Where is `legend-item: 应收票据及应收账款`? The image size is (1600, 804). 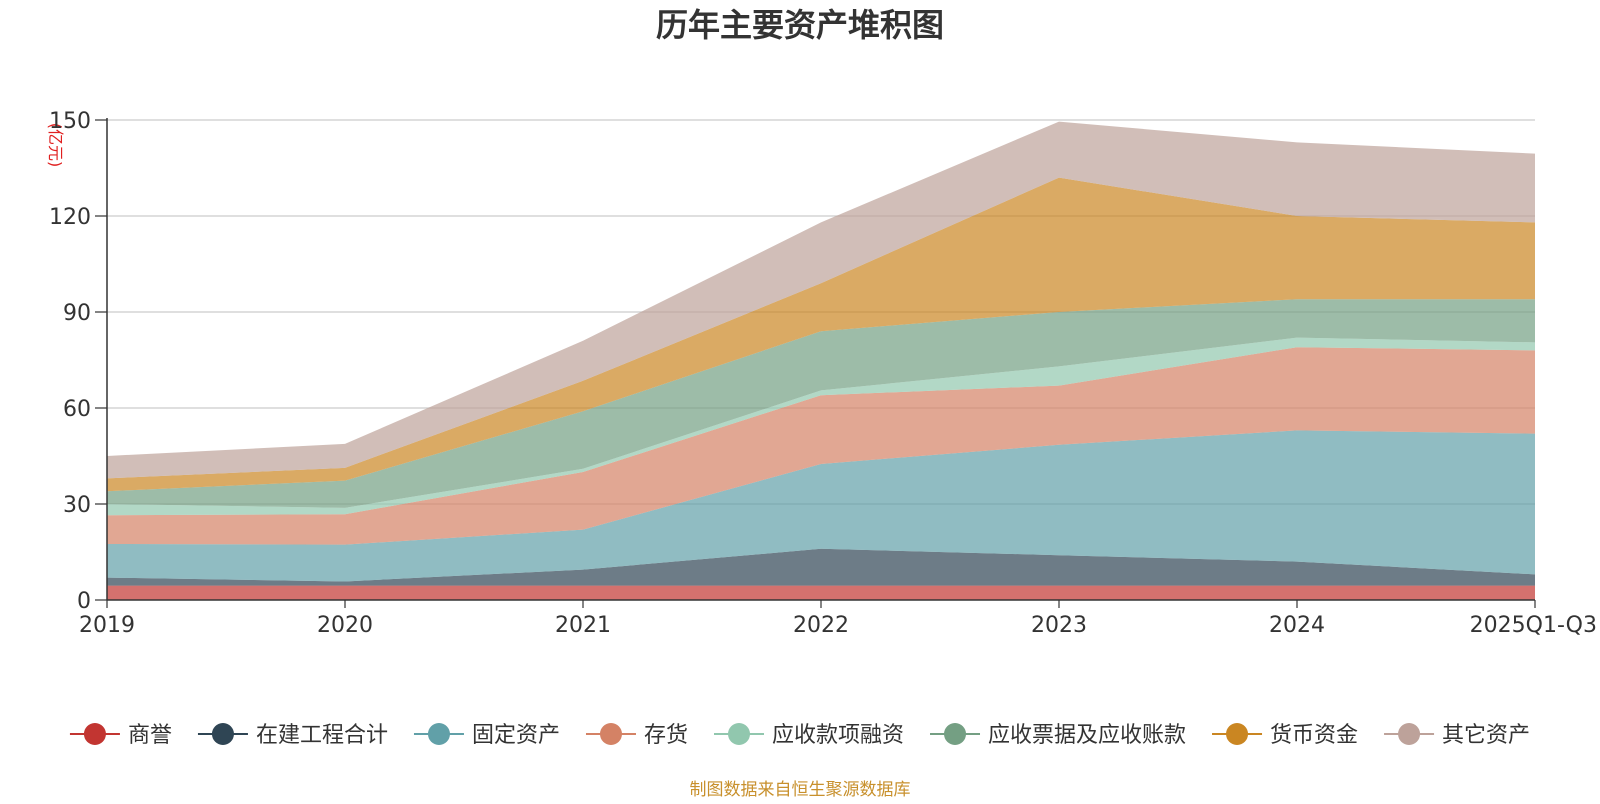
legend-item: 应收票据及应收账款 is located at coordinates (1058, 735).